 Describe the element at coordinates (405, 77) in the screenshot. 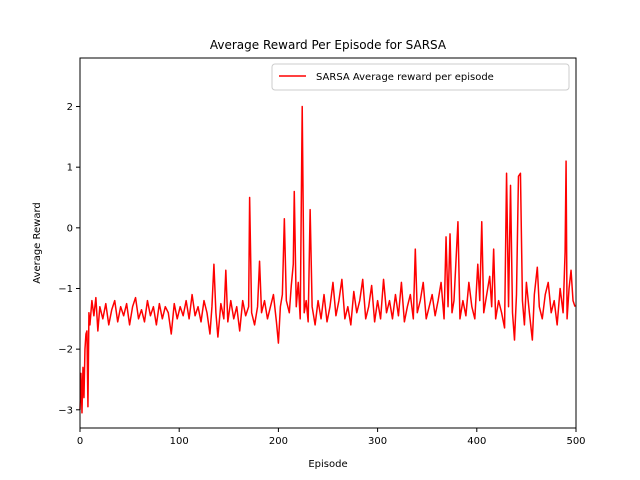

I see `legend-label: SARSA Average reward per episode` at that location.